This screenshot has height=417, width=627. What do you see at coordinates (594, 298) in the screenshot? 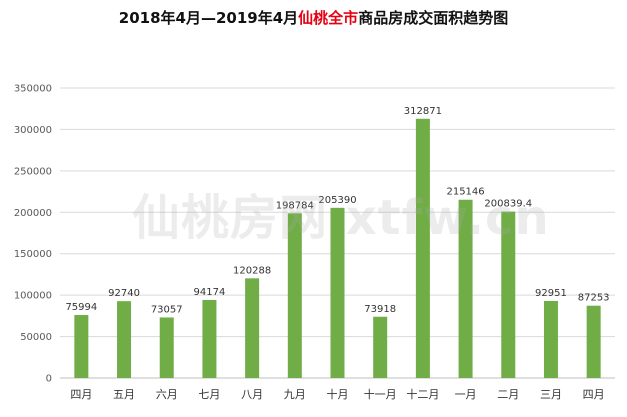
I see `data-label: 87253` at bounding box center [594, 298].